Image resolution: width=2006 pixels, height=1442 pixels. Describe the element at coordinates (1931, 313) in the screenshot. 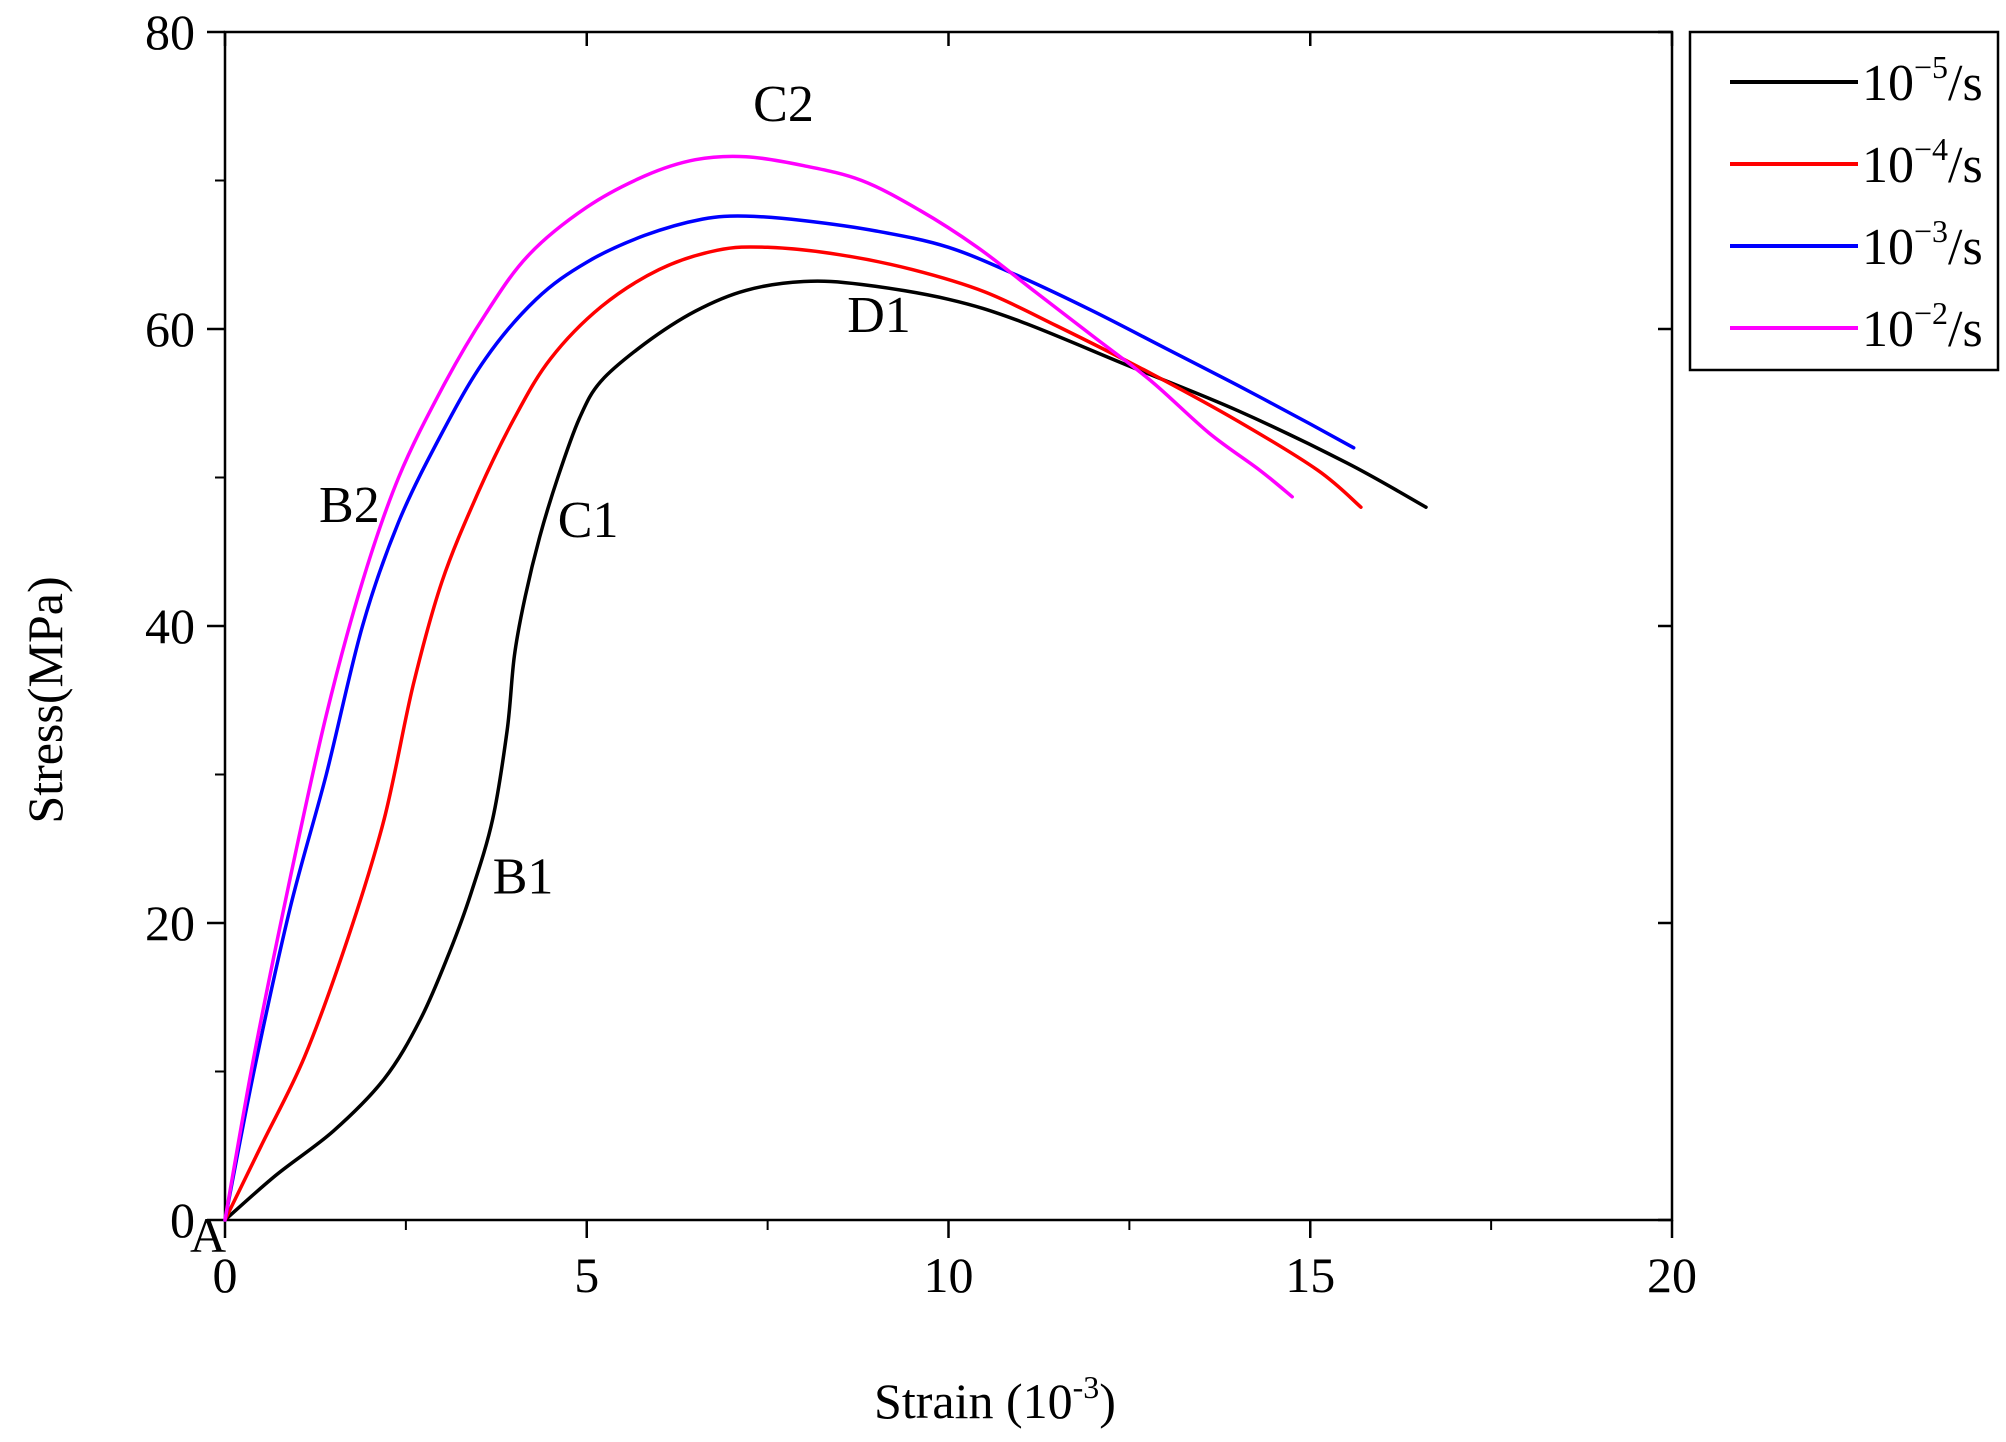

I see `legend-label-exp: −2` at that location.